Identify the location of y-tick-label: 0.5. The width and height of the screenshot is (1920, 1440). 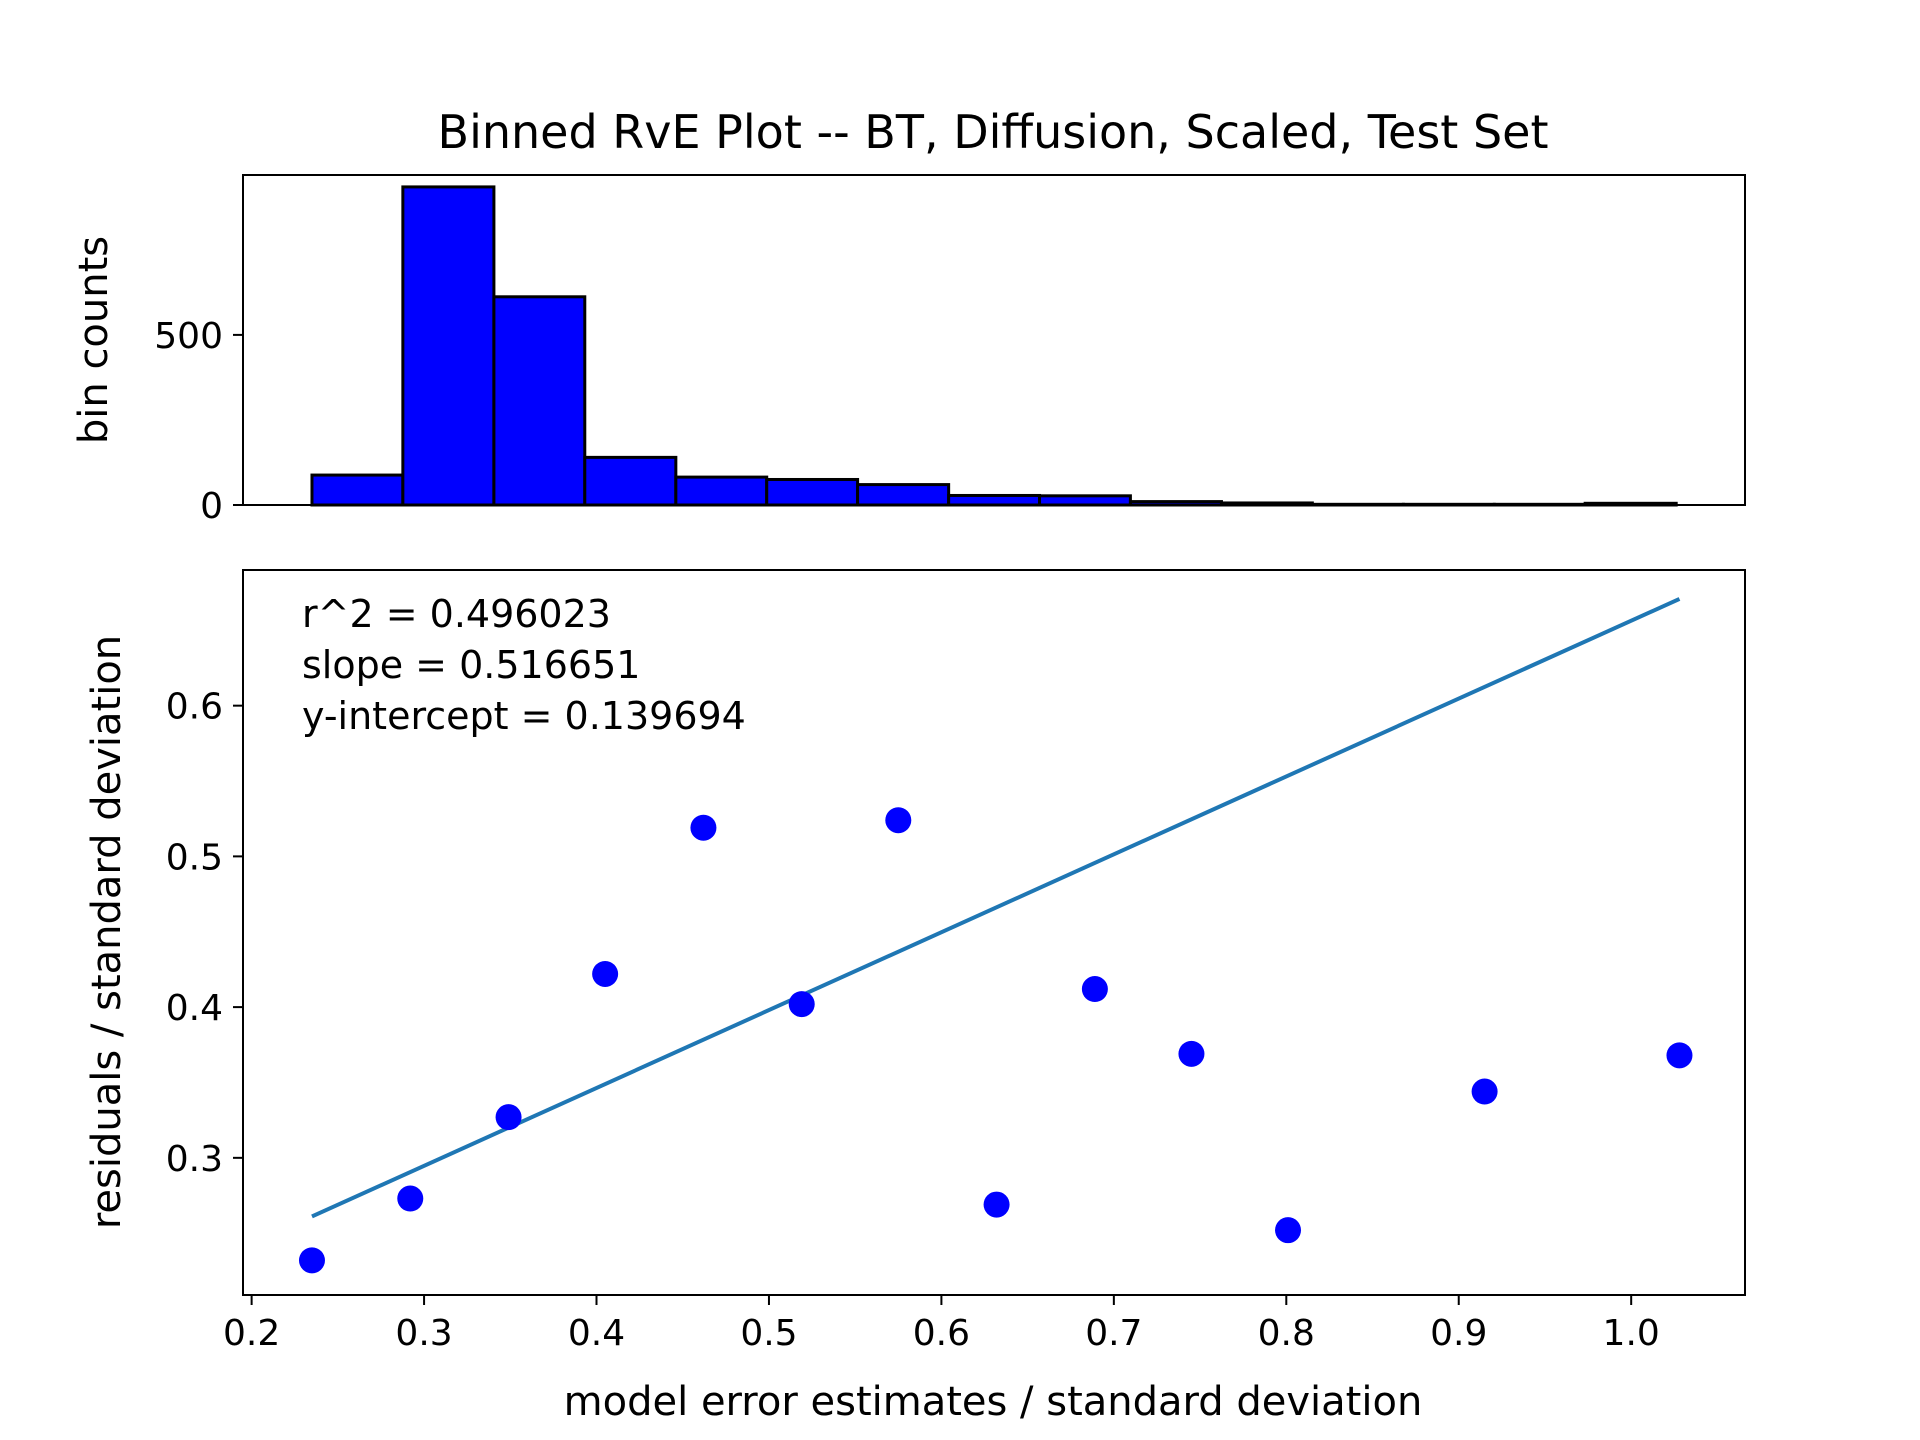
(194, 857).